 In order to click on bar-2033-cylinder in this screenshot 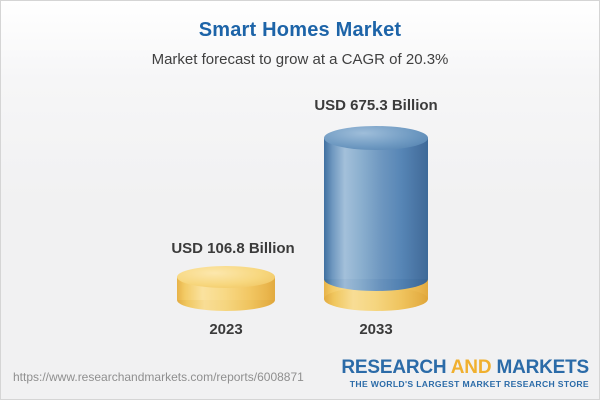, I will do `click(376, 218)`.